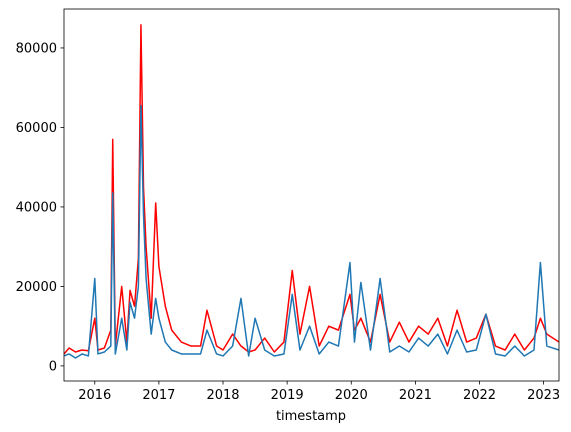 The image size is (571, 432). I want to click on x-tick-label: 2016, so click(94, 395).